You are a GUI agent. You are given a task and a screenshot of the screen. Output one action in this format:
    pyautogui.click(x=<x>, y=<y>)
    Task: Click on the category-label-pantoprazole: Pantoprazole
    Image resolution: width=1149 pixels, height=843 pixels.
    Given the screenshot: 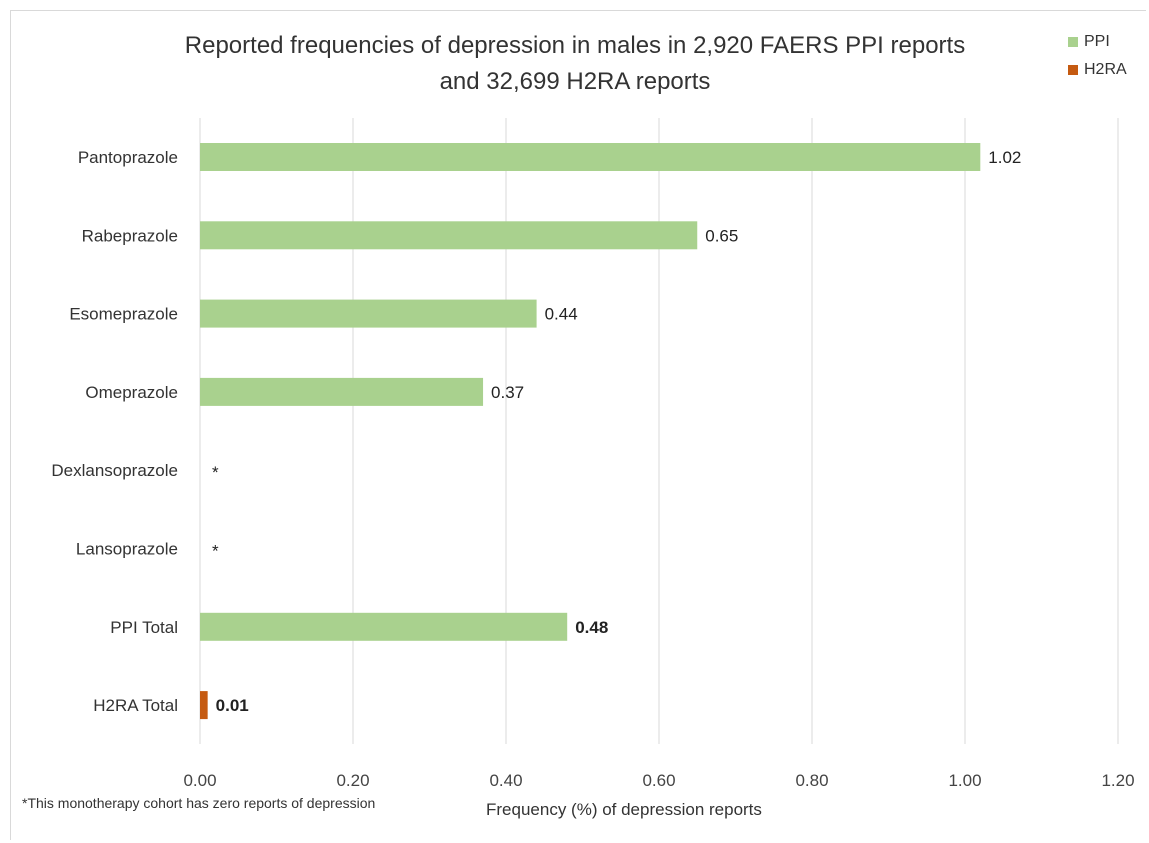 What is the action you would take?
    pyautogui.click(x=128, y=157)
    